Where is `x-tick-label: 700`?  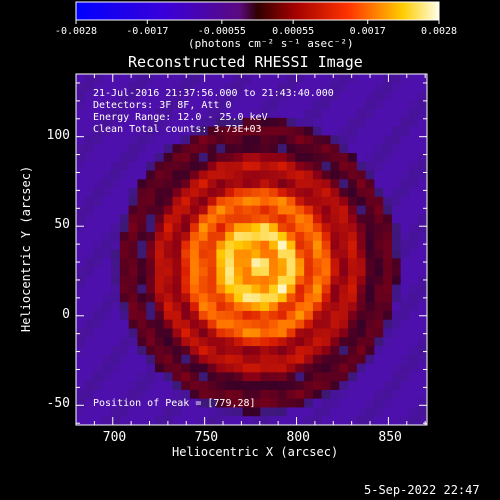 x-tick-label: 700 is located at coordinates (114, 437).